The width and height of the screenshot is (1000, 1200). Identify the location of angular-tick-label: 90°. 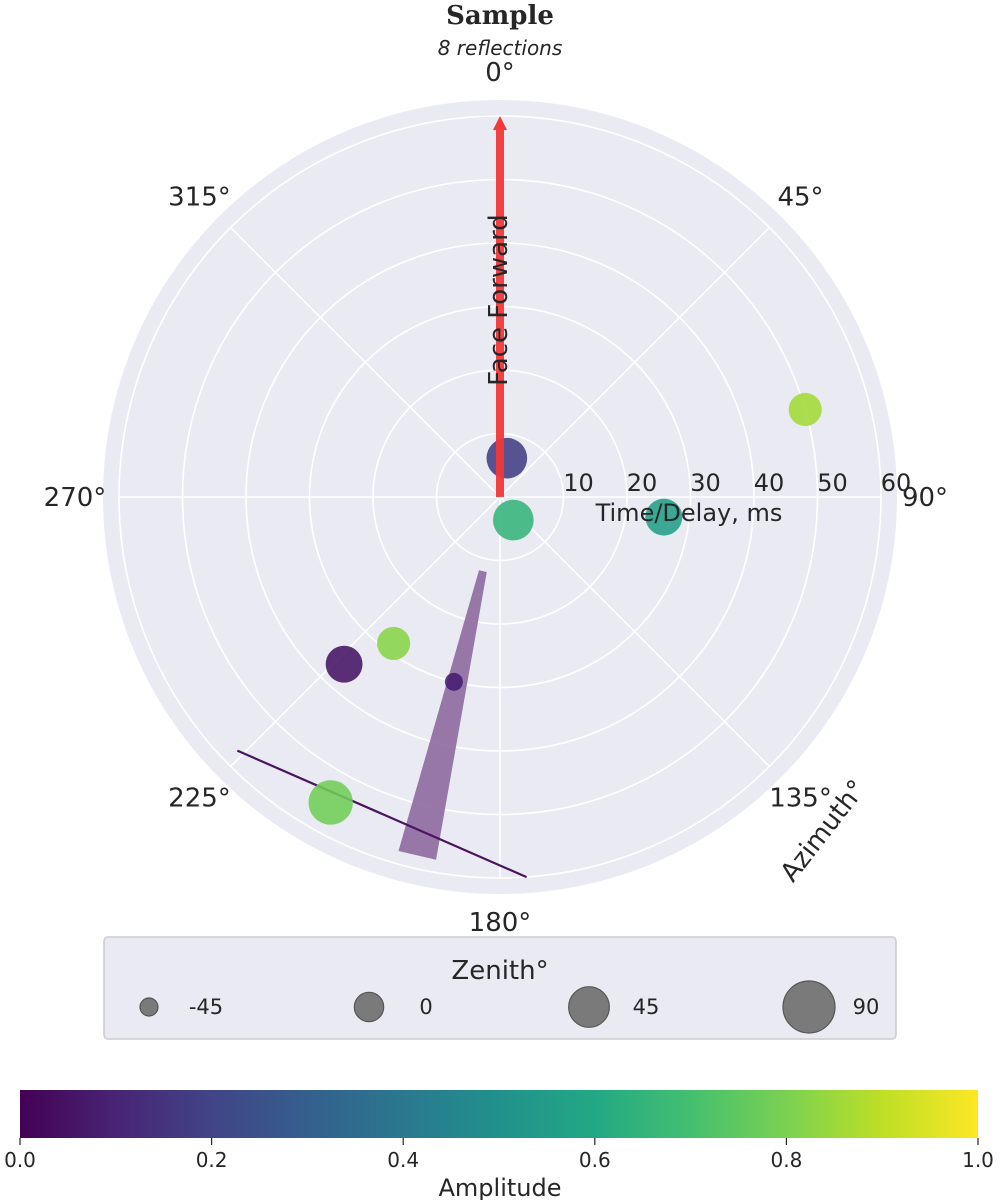
(925, 498).